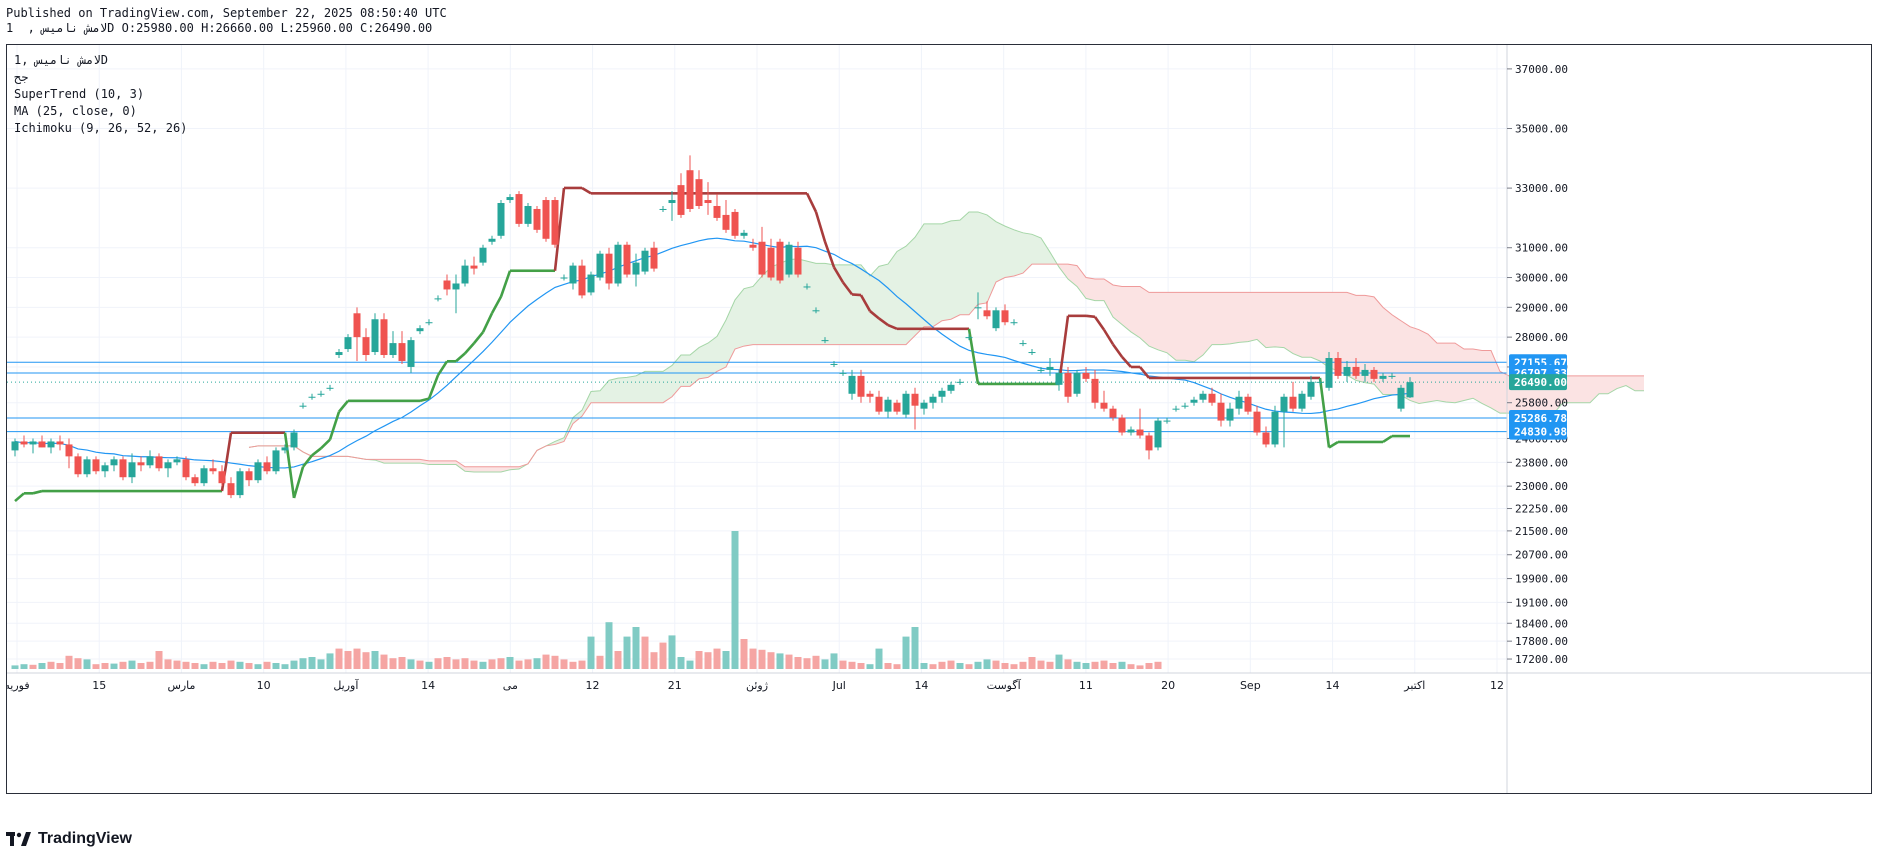 This screenshot has width=1878, height=858. I want to click on legend-exchange: جح, so click(21, 77).